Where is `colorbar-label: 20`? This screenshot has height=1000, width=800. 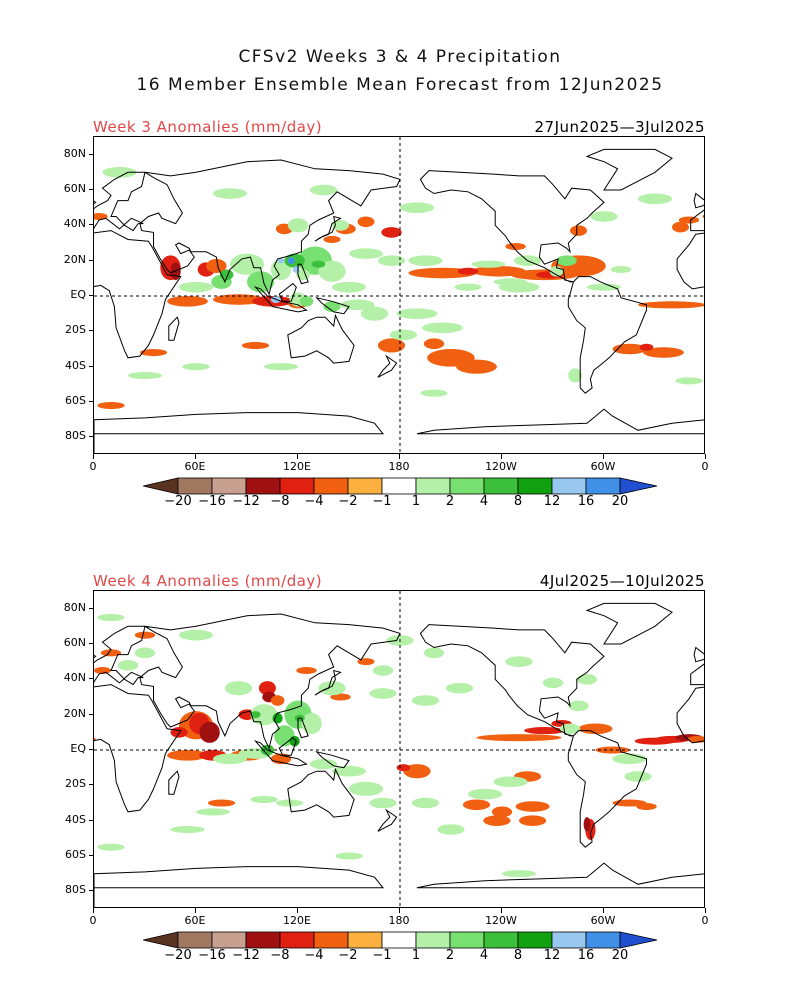 colorbar-label: 20 is located at coordinates (620, 501).